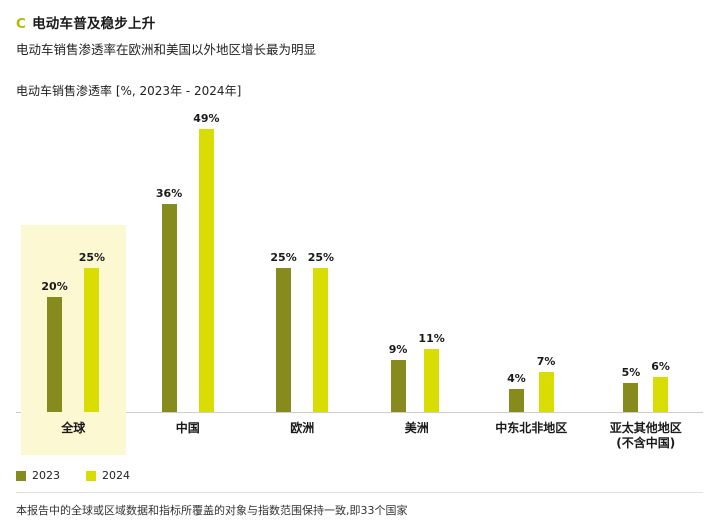 This screenshot has height=528, width=719. I want to click on chart-title: 电动车普及稳步上升, so click(94, 24).